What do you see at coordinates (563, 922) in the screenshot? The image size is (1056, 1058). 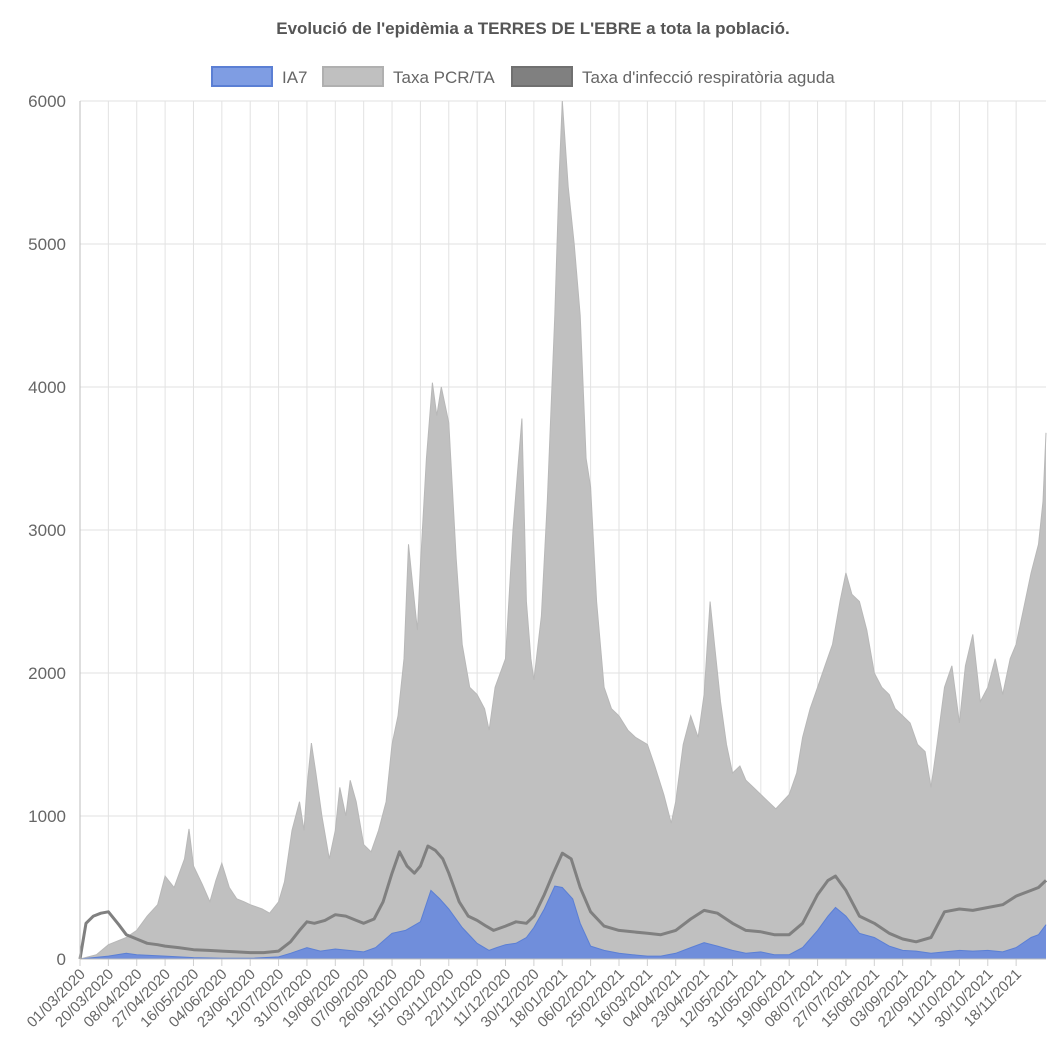 I see `series-ia7-outline` at bounding box center [563, 922].